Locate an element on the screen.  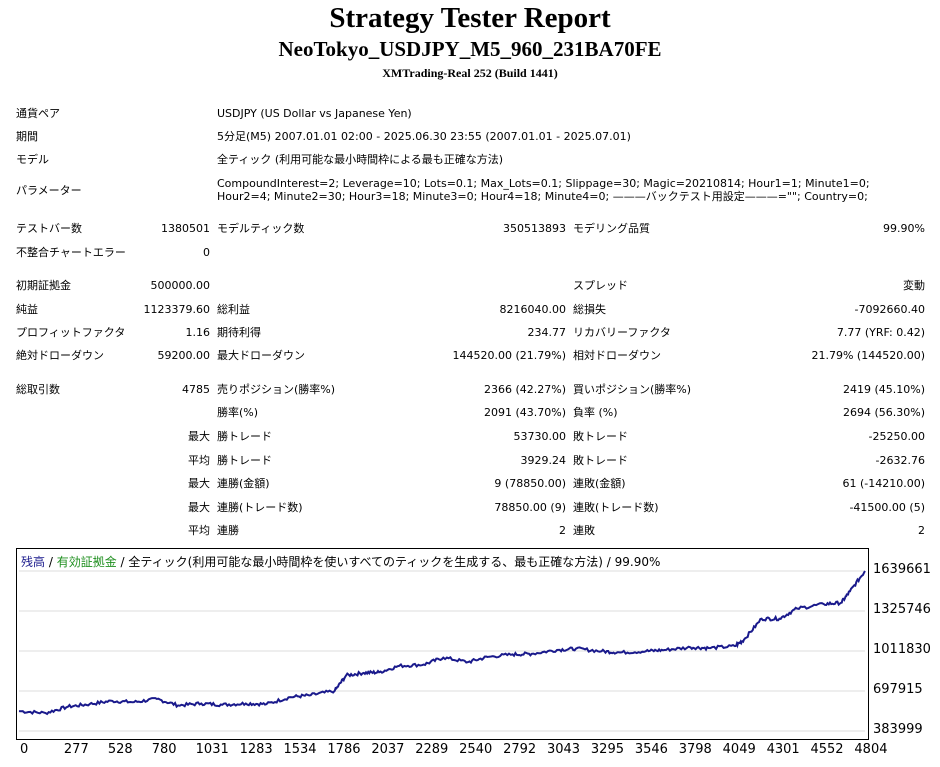
symbol-value: USDJPY (US Dollar vs Japanese Yen) is located at coordinates (314, 113).